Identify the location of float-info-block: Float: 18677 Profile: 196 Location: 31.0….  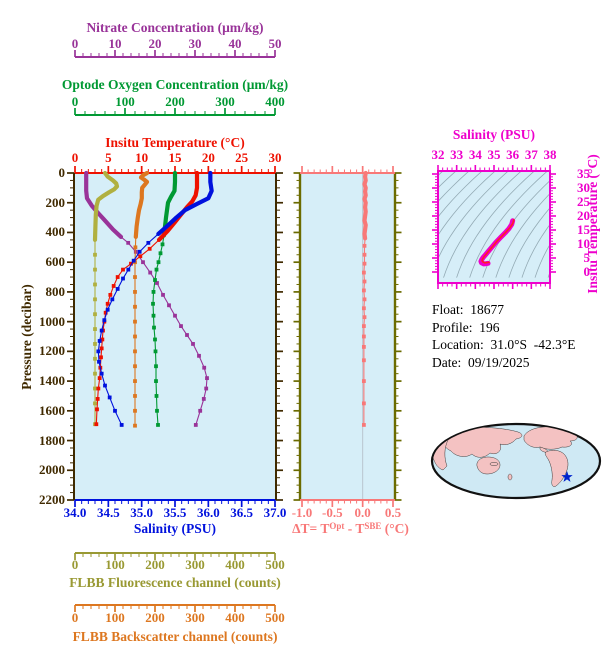
(504, 336).